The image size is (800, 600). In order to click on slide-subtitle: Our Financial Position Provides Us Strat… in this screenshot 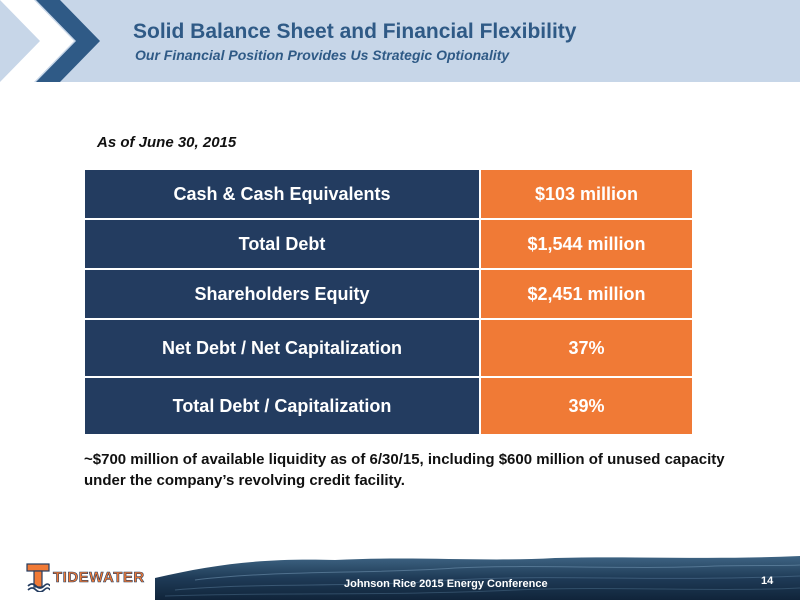, I will do `click(322, 55)`.